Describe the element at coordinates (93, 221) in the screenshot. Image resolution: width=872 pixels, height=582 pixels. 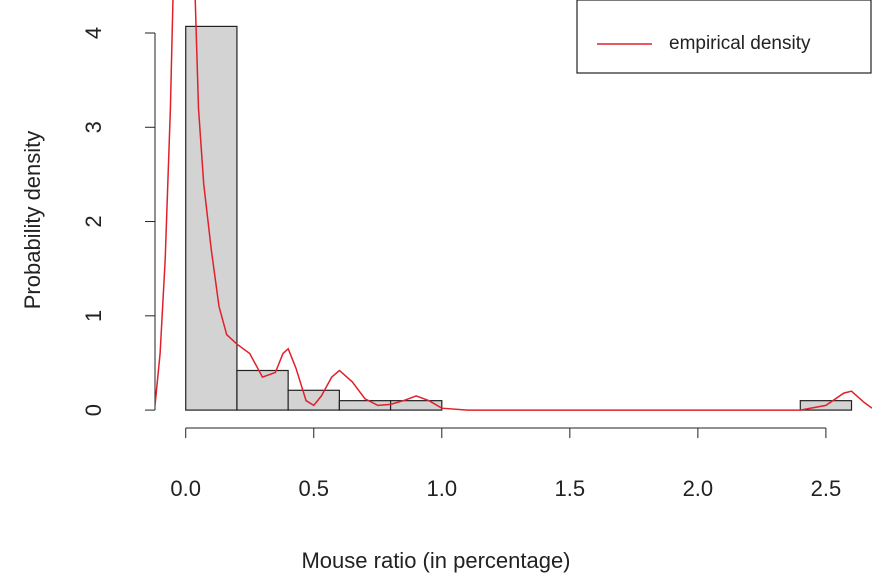
I see `y-tick-label: 2` at that location.